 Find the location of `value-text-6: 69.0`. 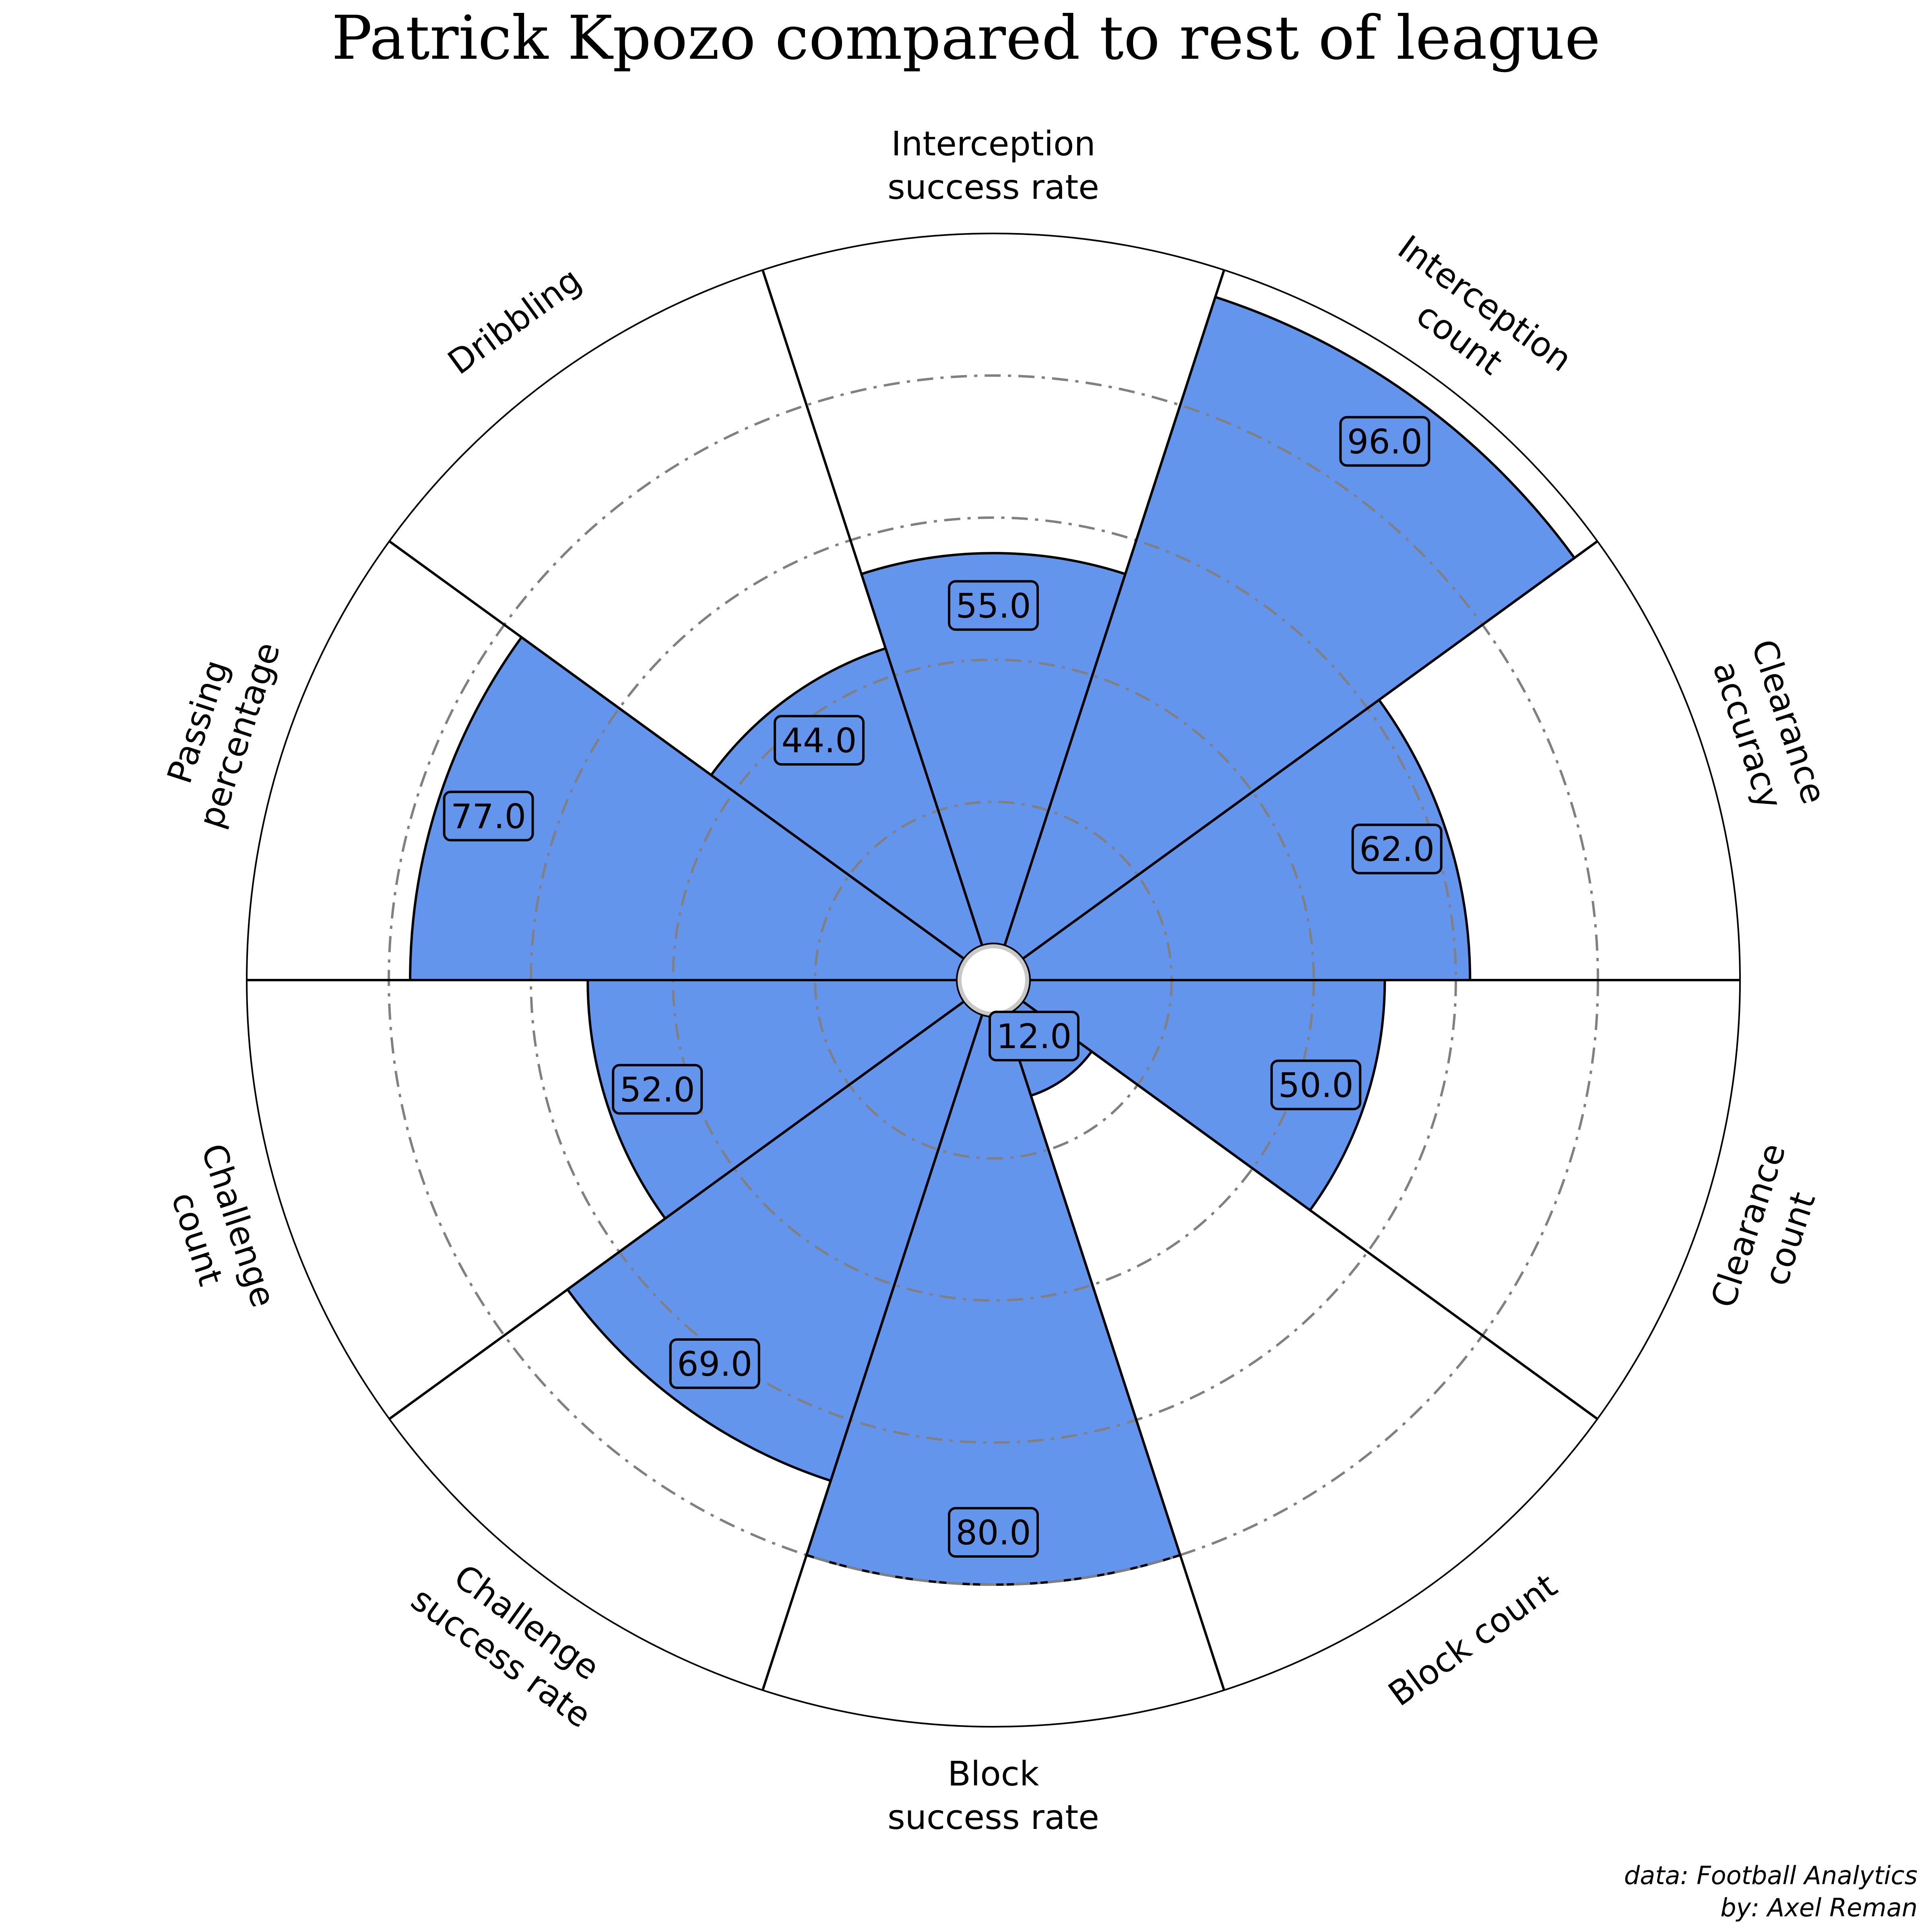

value-text-6: 69.0 is located at coordinates (714, 1364).